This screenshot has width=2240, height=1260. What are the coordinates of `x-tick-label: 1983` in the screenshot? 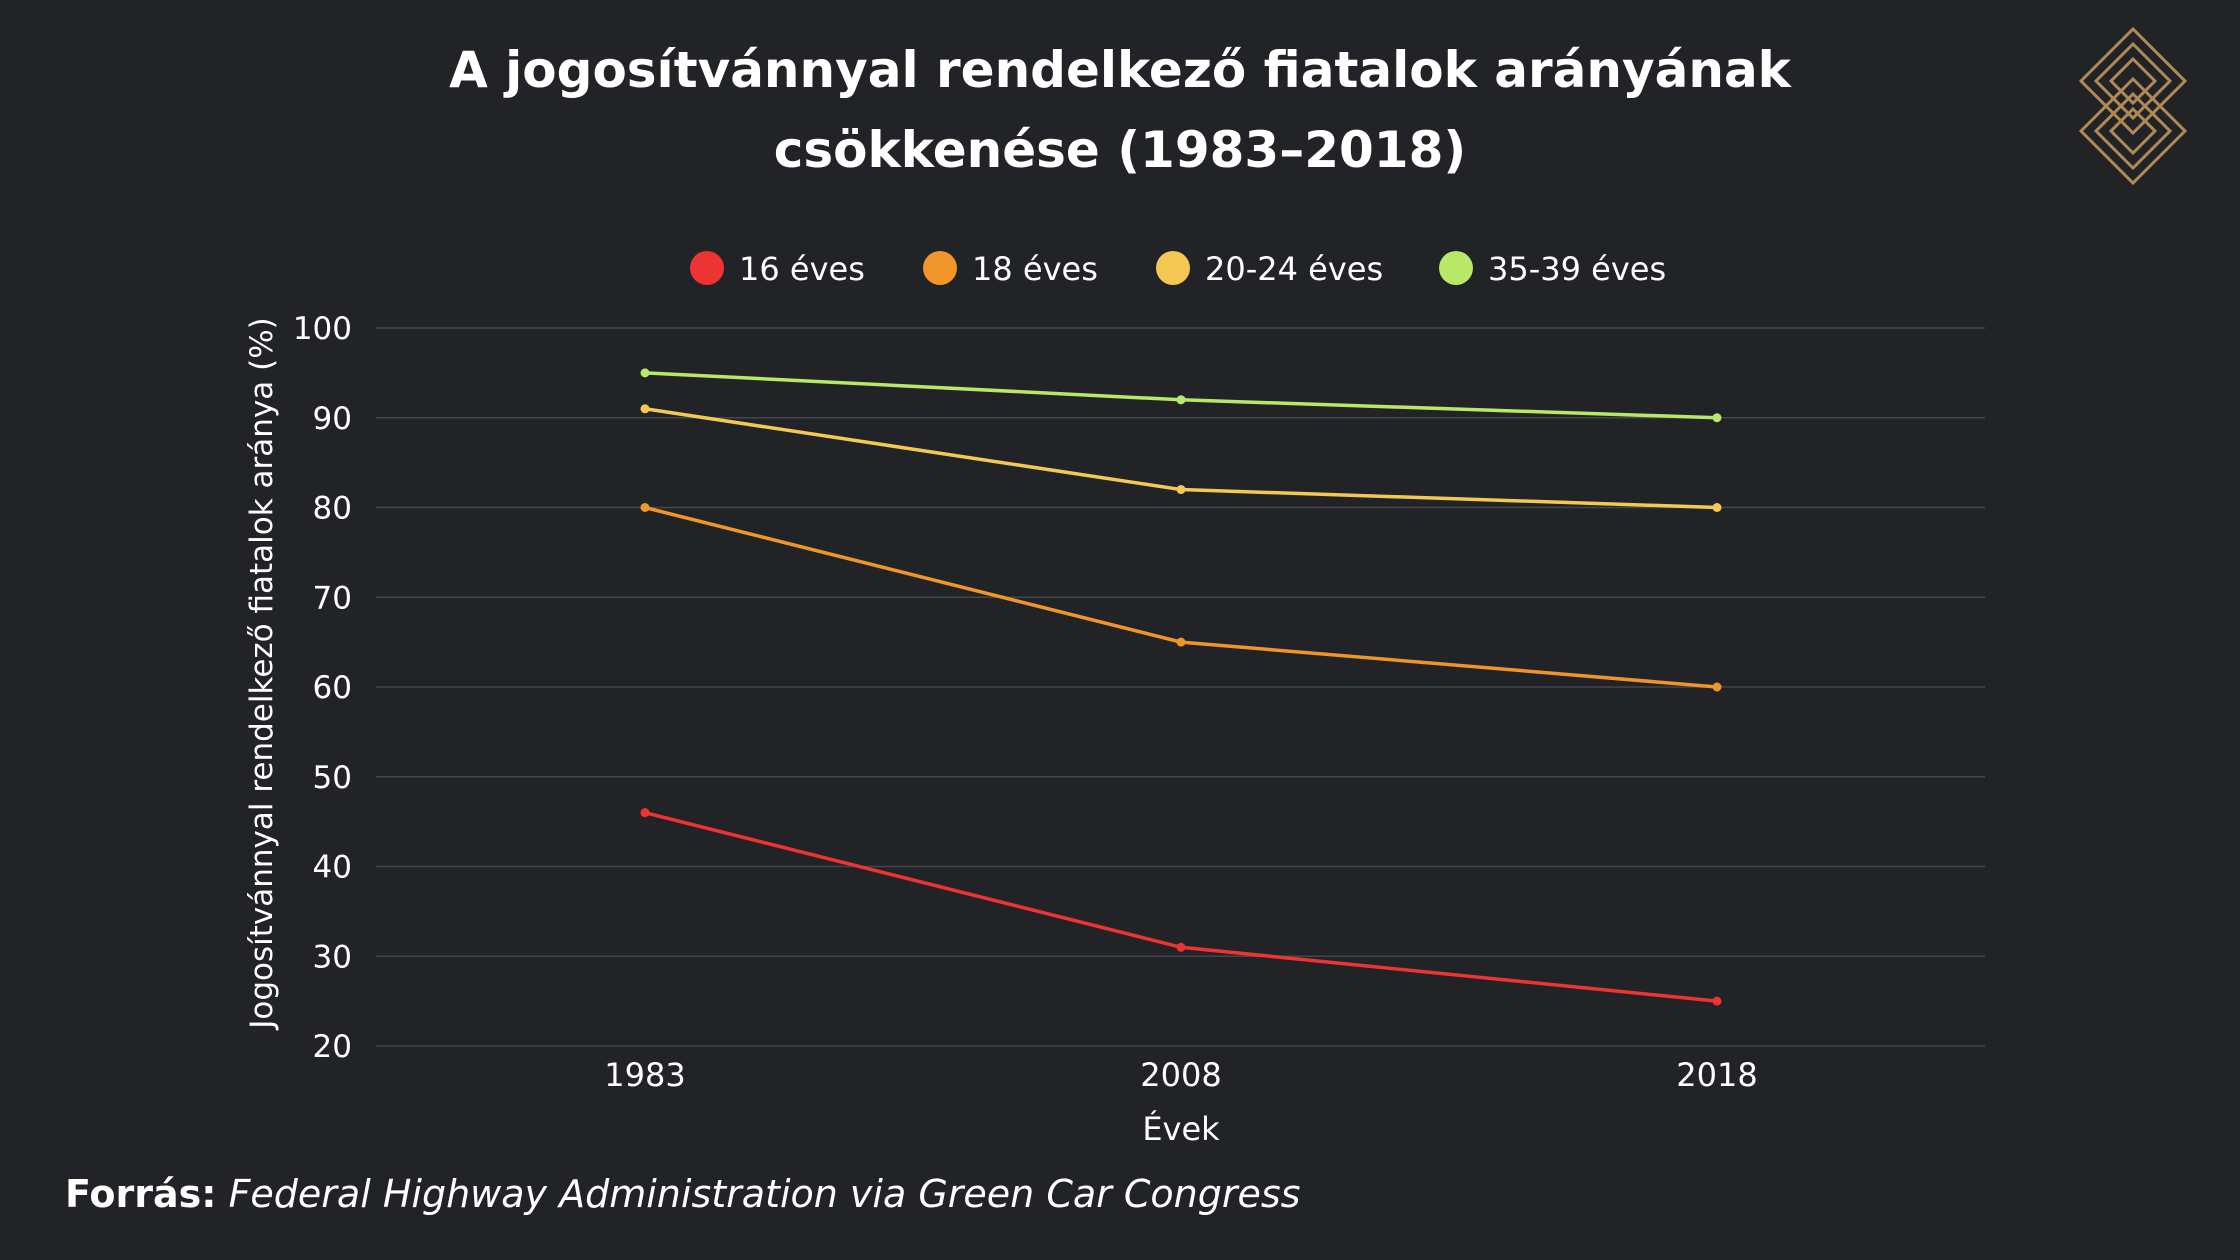 It's located at (644, 1075).